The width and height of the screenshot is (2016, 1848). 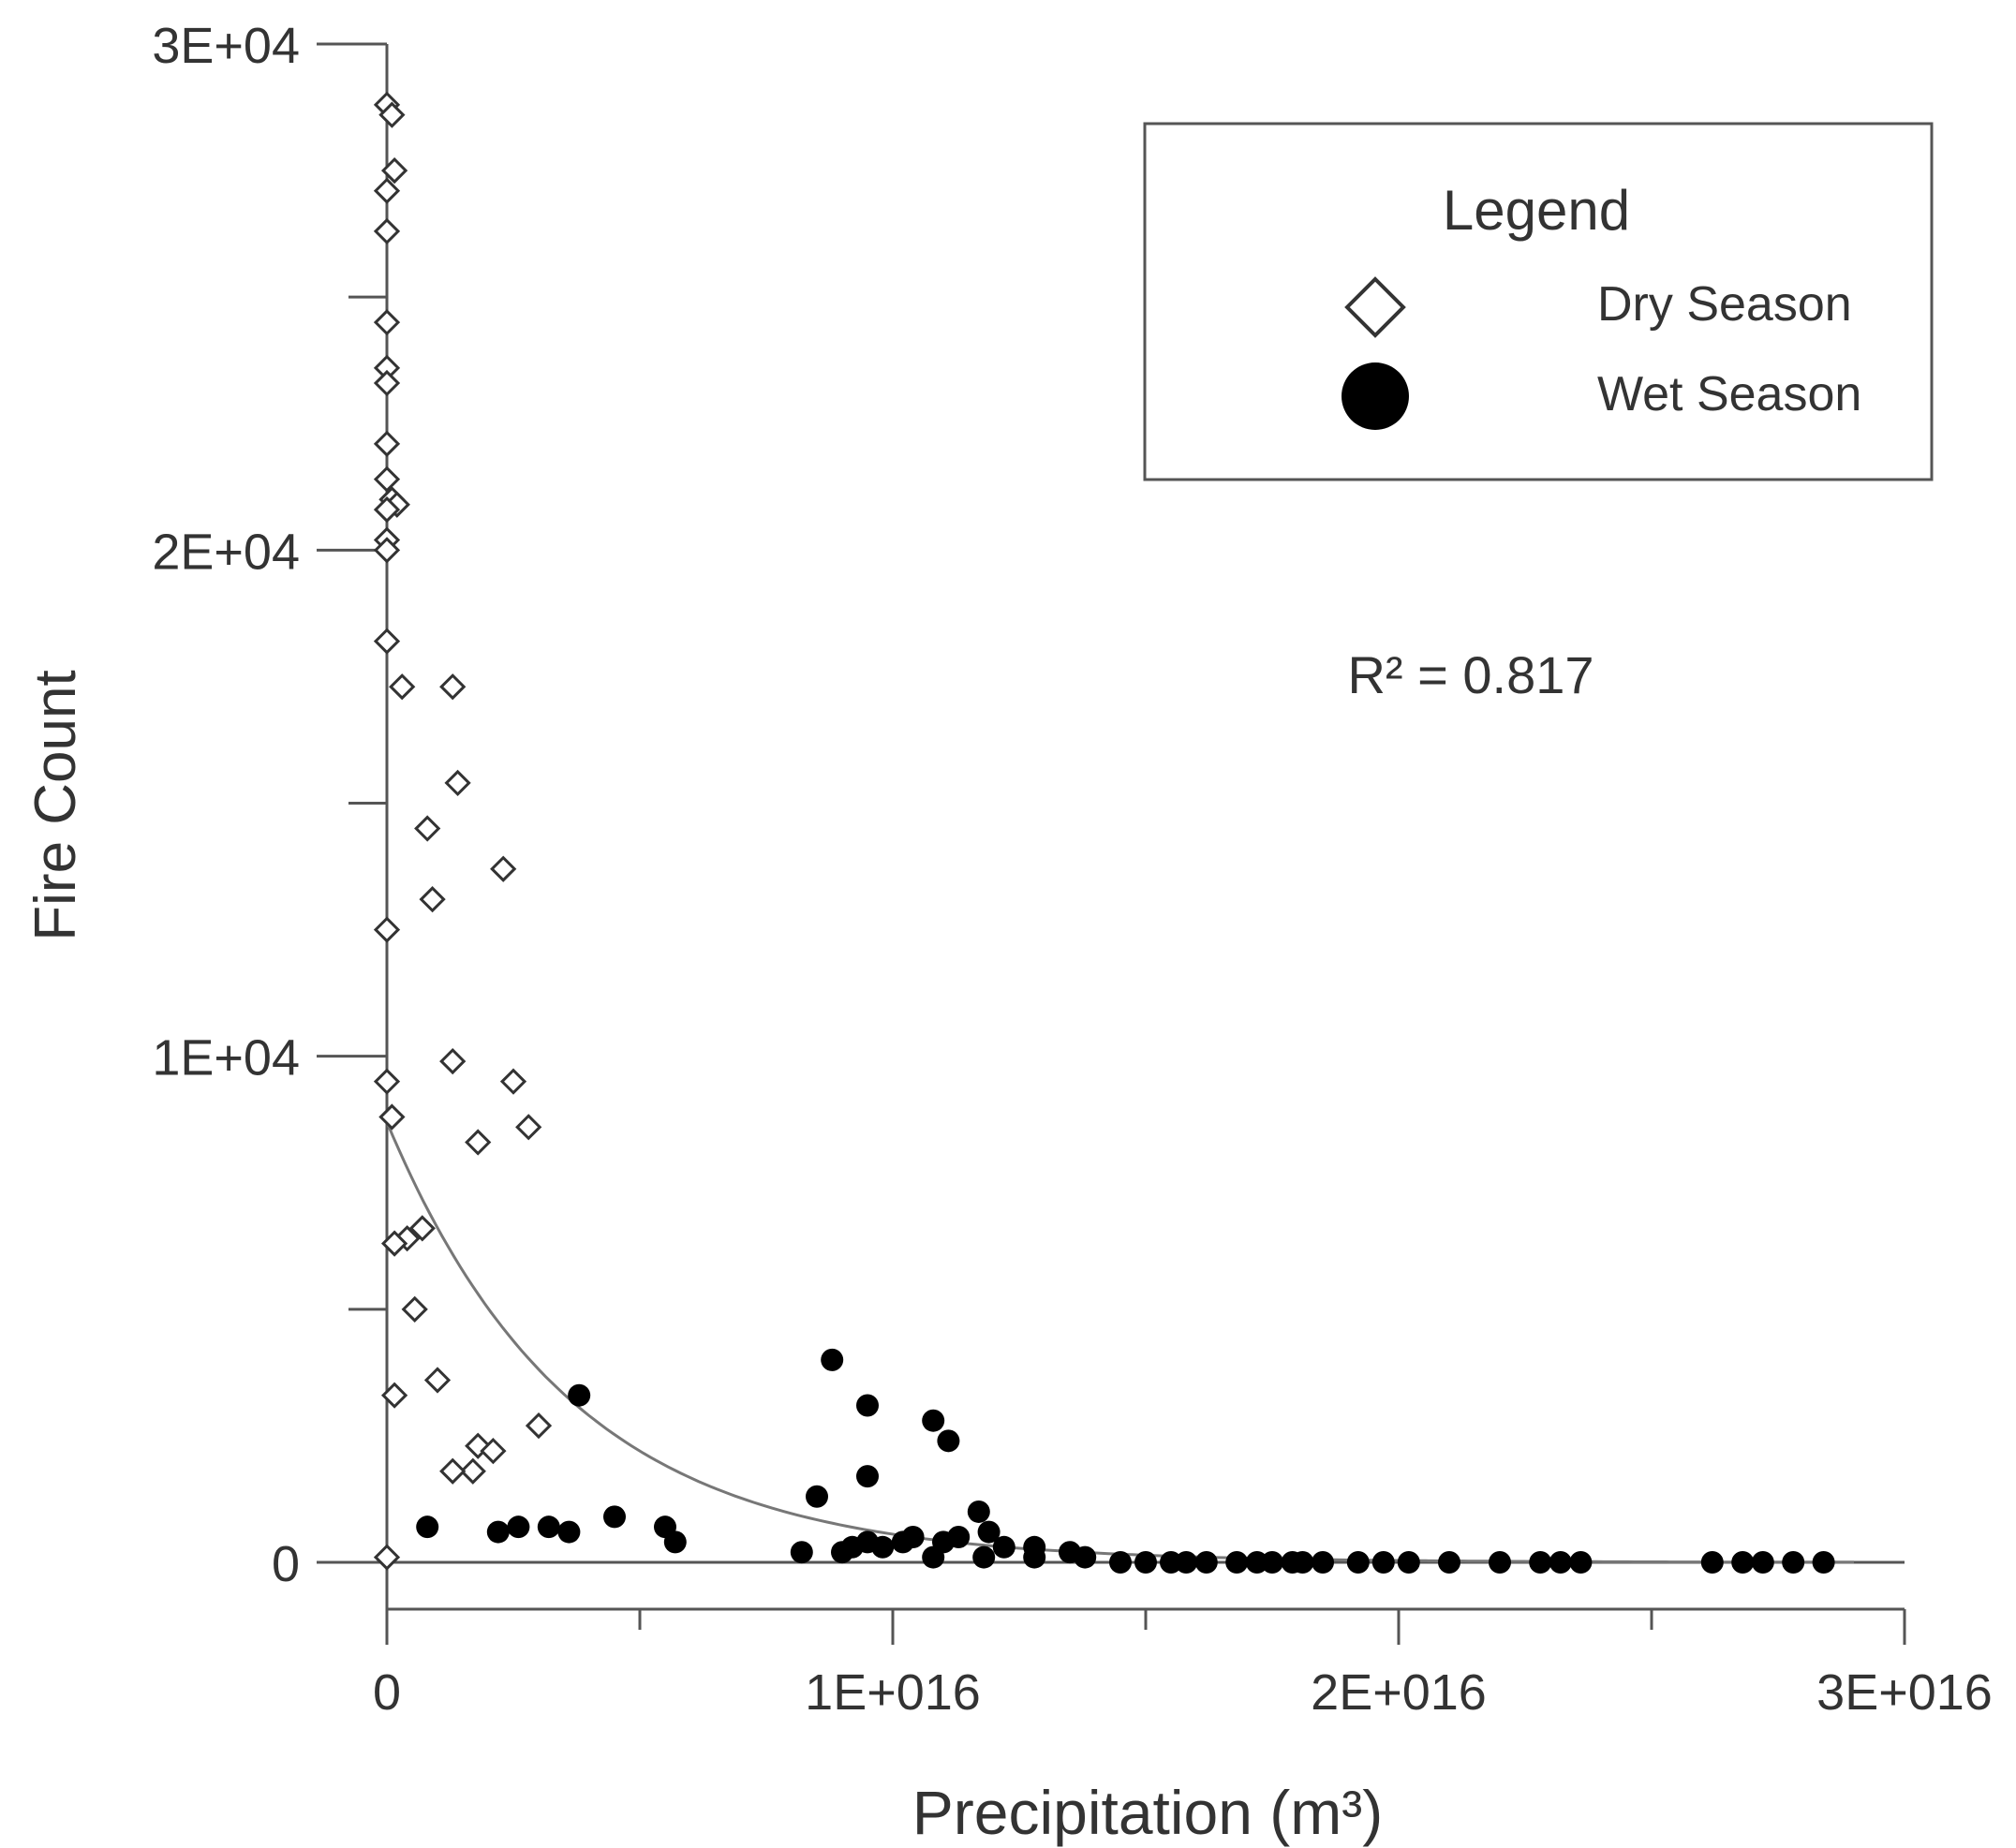 What do you see at coordinates (1399, 1693) in the screenshot?
I see `x-tick-label: 2E+016` at bounding box center [1399, 1693].